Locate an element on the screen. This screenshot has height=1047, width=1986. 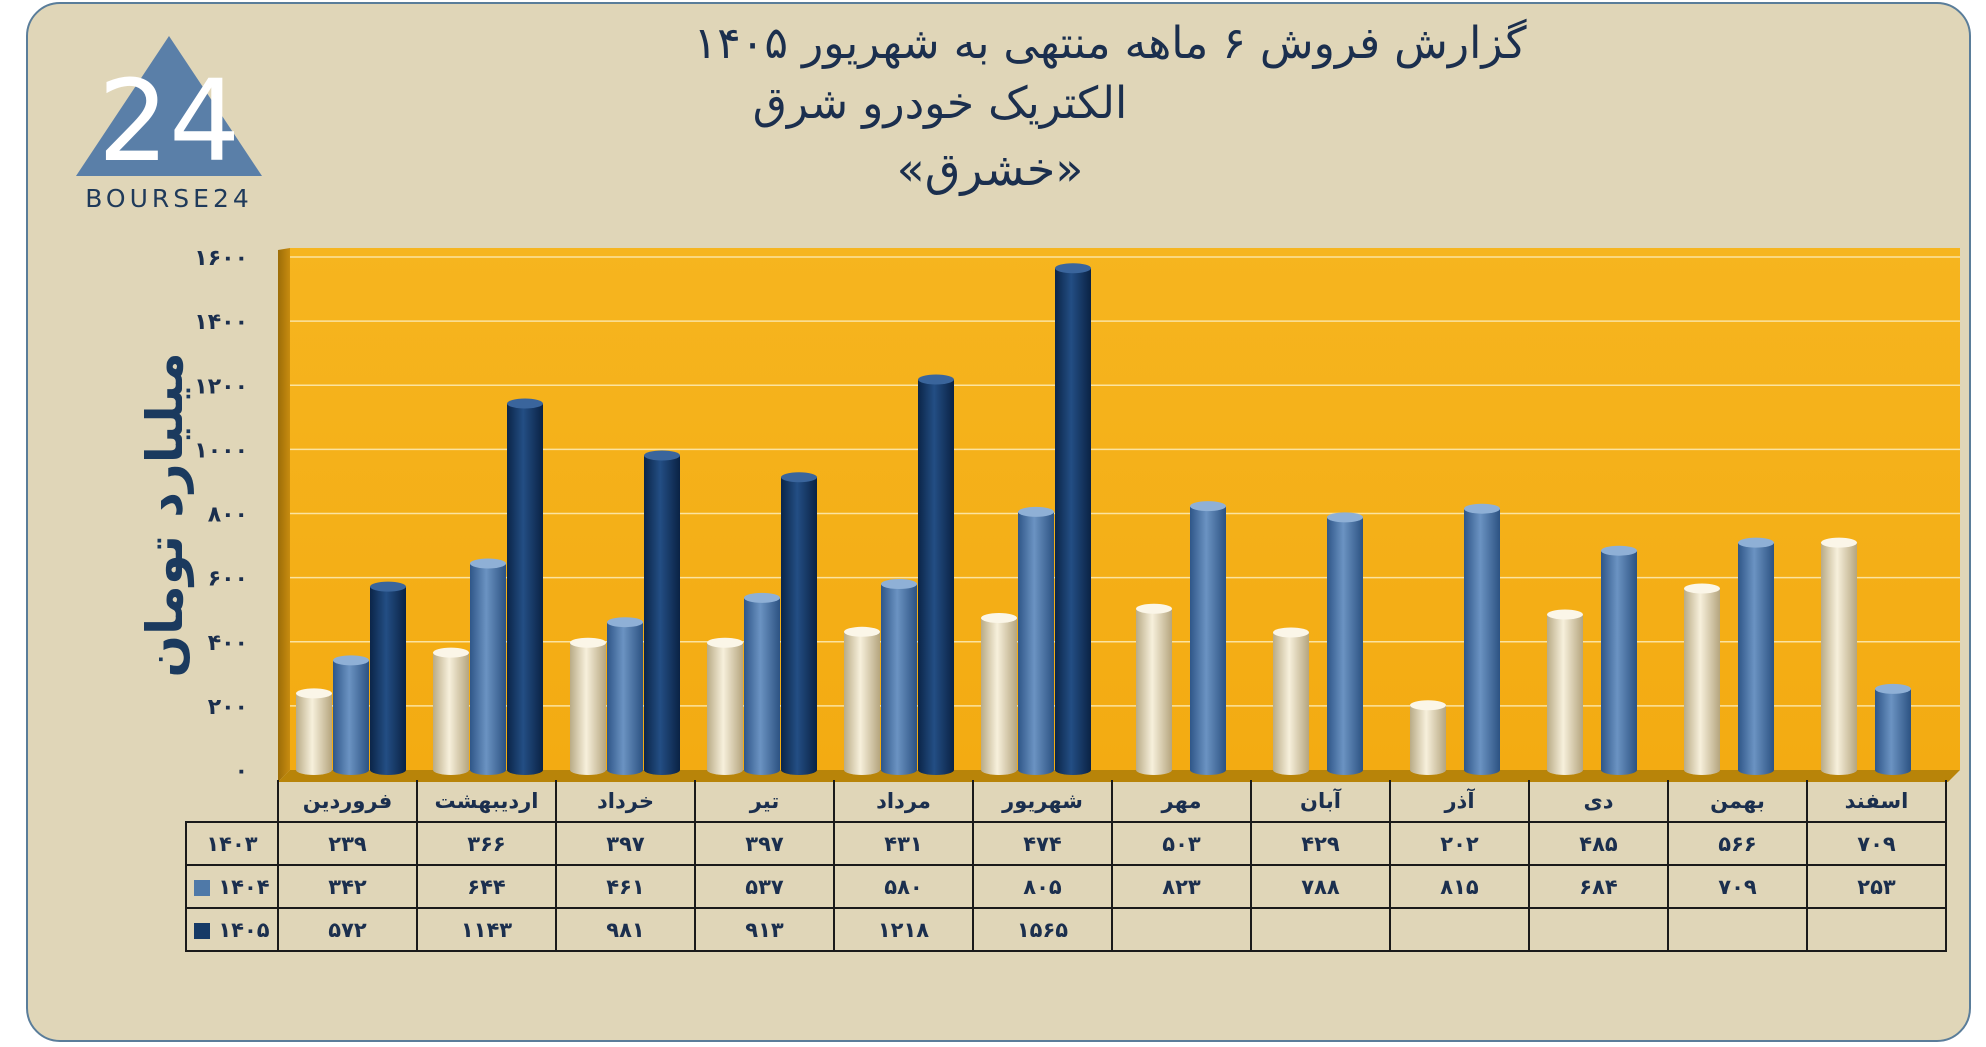
table-cell: ۳۴۲ is located at coordinates (347, 886).